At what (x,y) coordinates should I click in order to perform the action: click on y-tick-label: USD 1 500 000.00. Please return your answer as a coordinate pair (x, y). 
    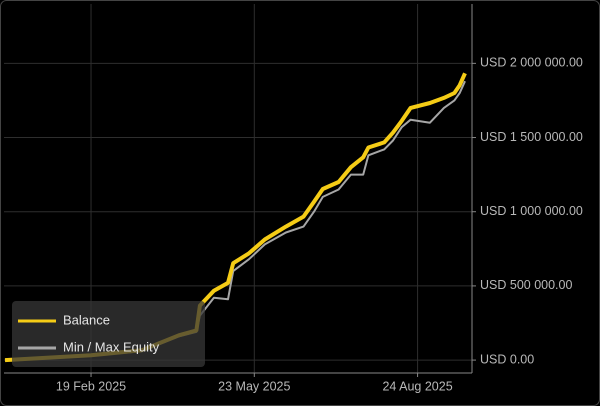
    Looking at the image, I should click on (531, 137).